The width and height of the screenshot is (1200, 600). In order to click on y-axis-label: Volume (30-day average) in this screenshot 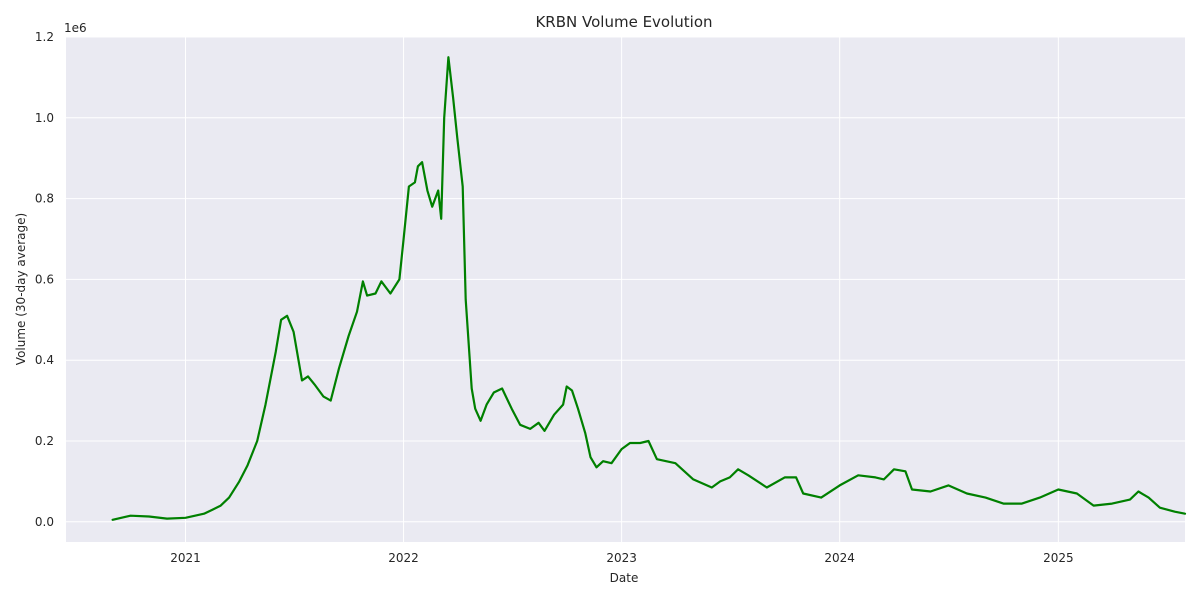, I will do `click(21, 289)`.